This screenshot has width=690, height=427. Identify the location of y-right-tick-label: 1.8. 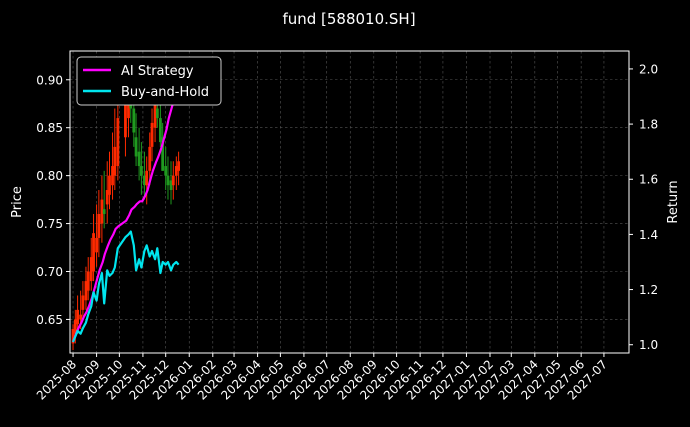
(648, 125).